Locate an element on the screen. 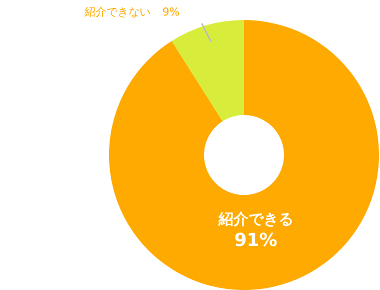 This screenshot has height=290, width=380. slice-label: 紹介できない is located at coordinates (116, 11).